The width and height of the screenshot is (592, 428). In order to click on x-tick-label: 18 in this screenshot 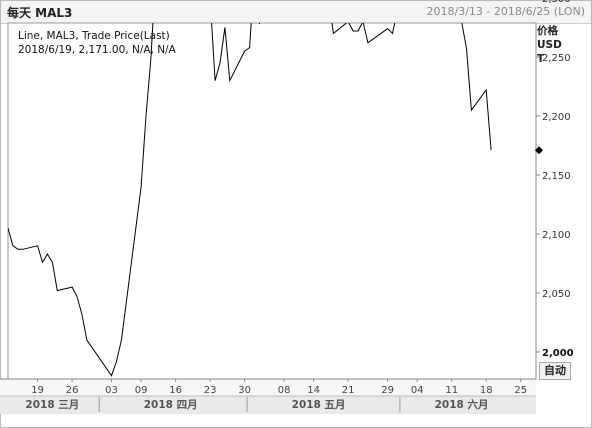, I will do `click(486, 390)`.